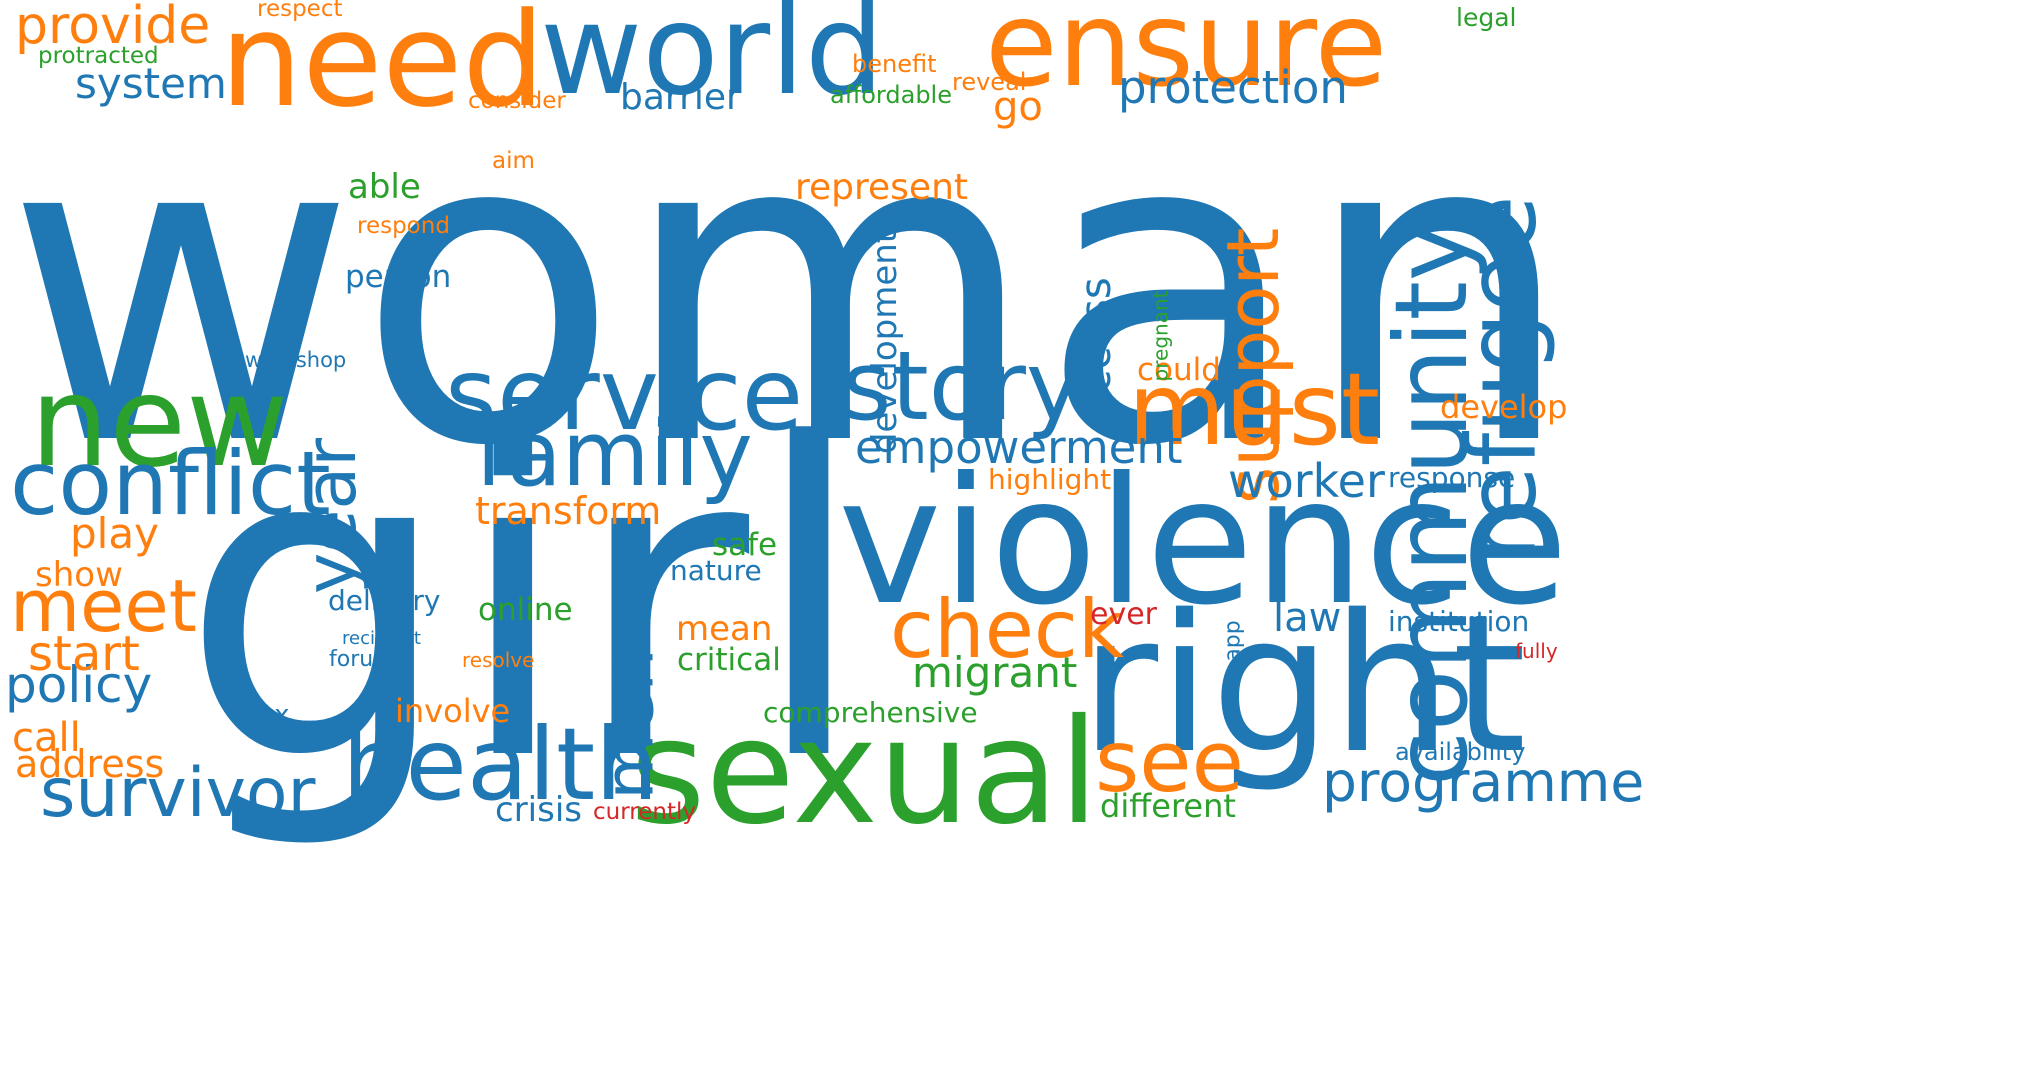 This screenshot has height=1080, width=2040. Describe the element at coordinates (98, 56) in the screenshot. I see `word-protracted: protracted` at that location.